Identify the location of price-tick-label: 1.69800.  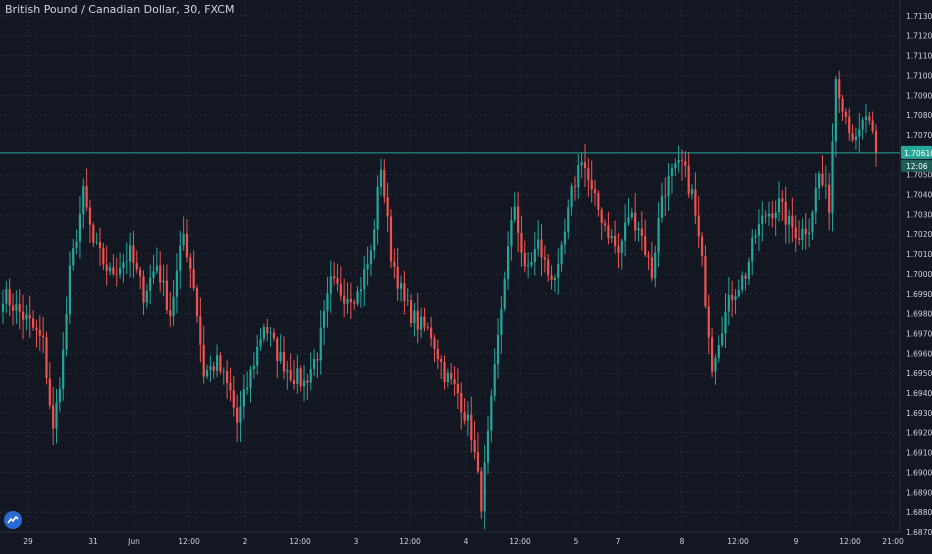
(919, 314).